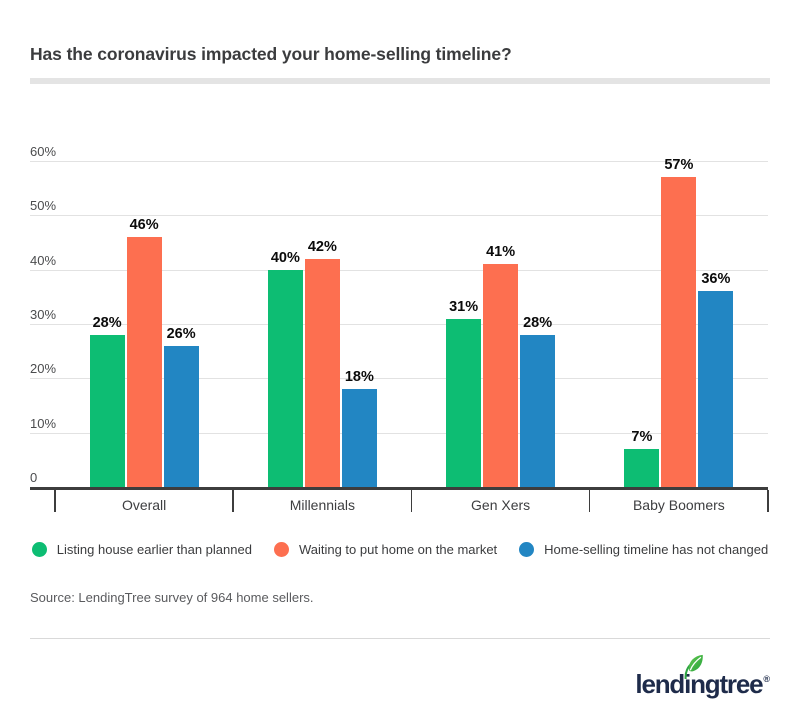 The image size is (800, 720). What do you see at coordinates (642, 436) in the screenshot?
I see `bar-value-label: 7%` at bounding box center [642, 436].